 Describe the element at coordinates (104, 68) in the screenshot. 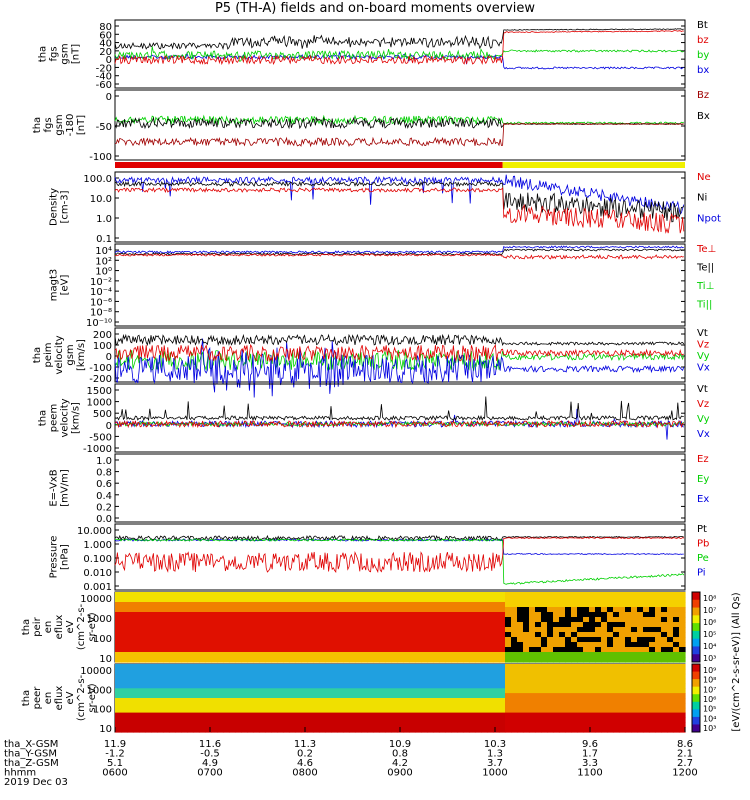

I see `y-tick-label: -20` at that location.